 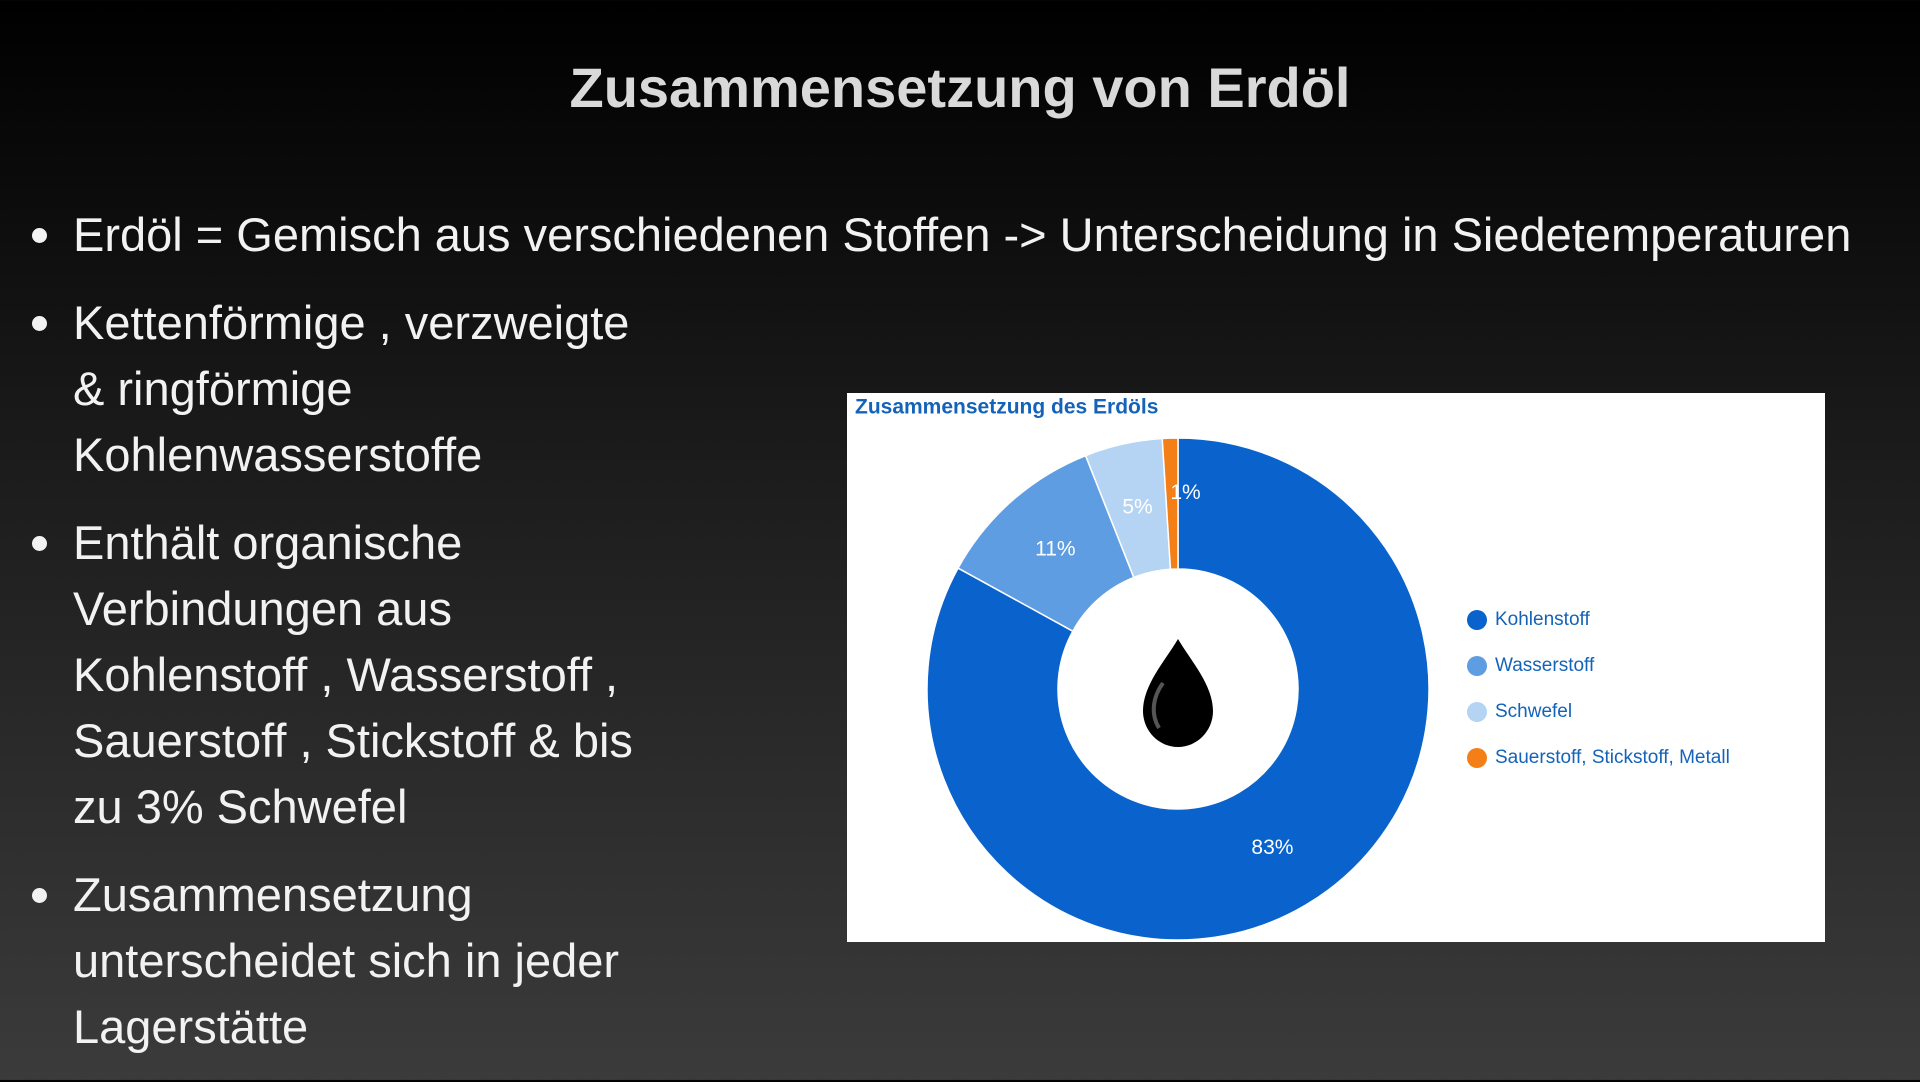 What do you see at coordinates (1055, 548) in the screenshot?
I see `data-label: 11%` at bounding box center [1055, 548].